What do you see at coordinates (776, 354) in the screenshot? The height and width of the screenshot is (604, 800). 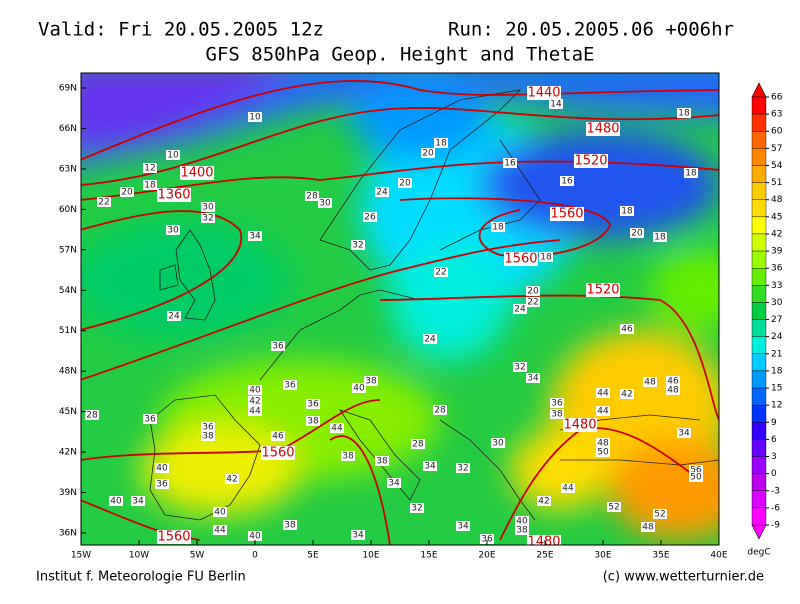 I see `colorbar-label: 21` at bounding box center [776, 354].